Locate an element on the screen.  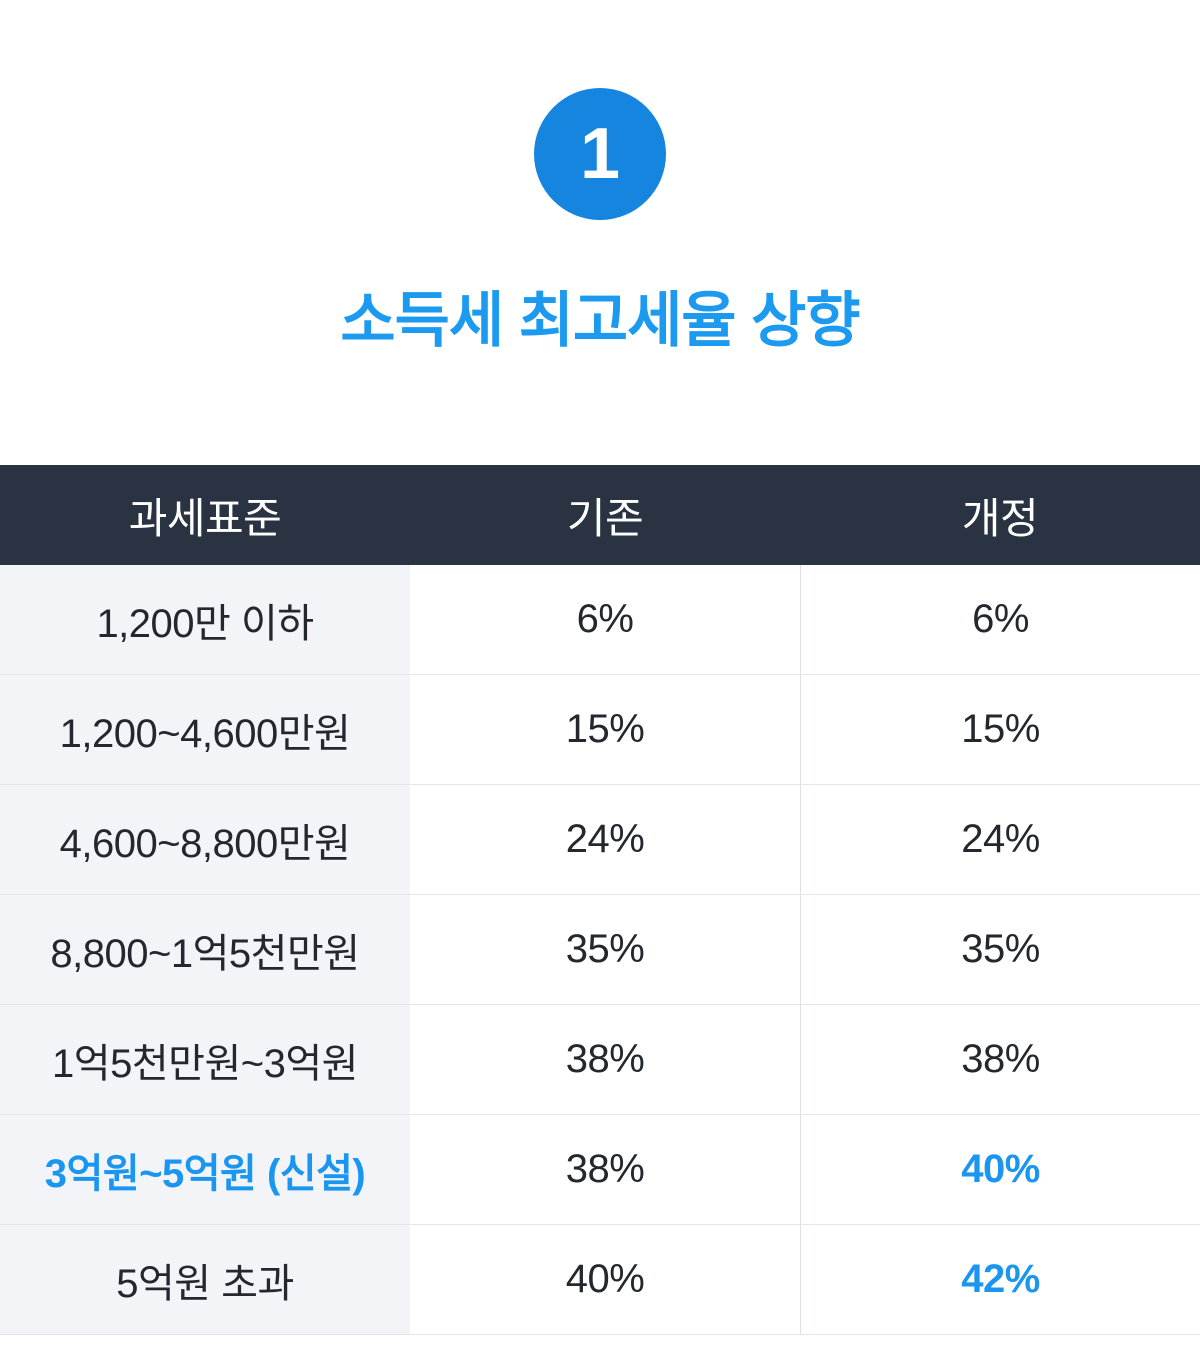
existing-rate-cell: 15% is located at coordinates (605, 729).